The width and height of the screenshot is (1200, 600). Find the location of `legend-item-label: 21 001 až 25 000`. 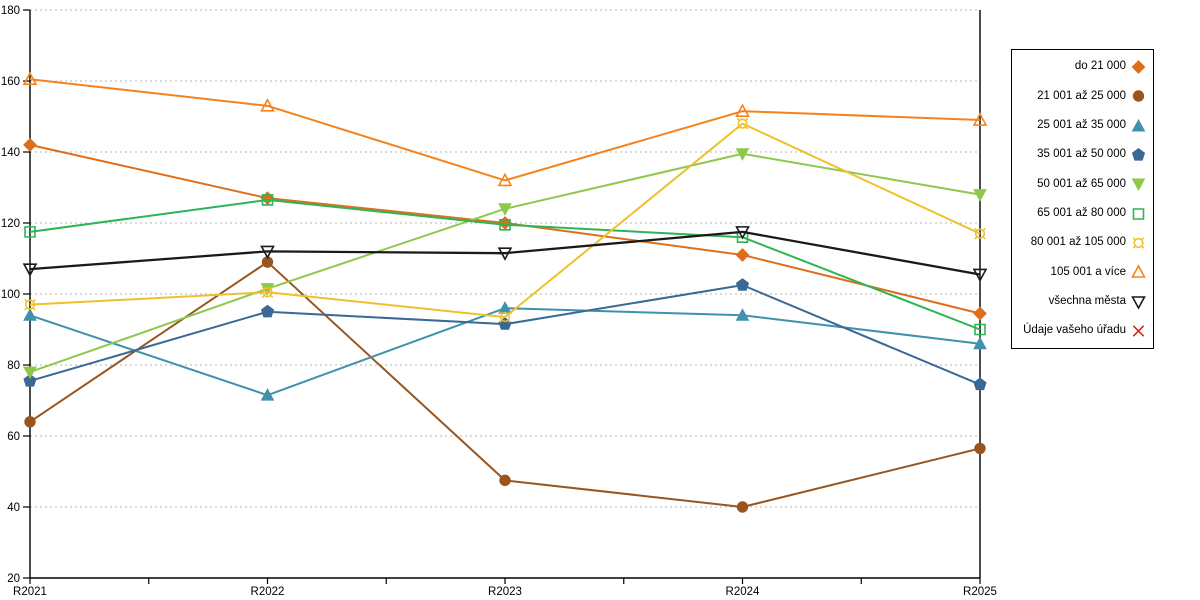

legend-item-label: 21 001 až 25 000 is located at coordinates (1081, 95).